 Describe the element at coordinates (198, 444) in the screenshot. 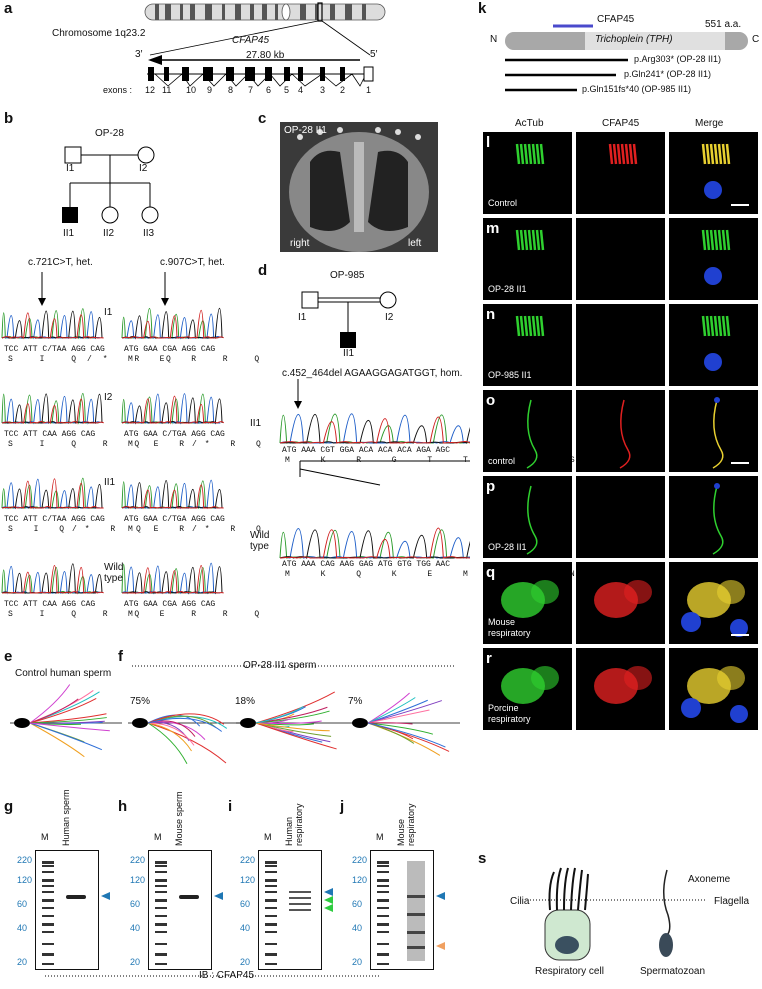

I see `aa2-I2: M E R/* R Q` at that location.